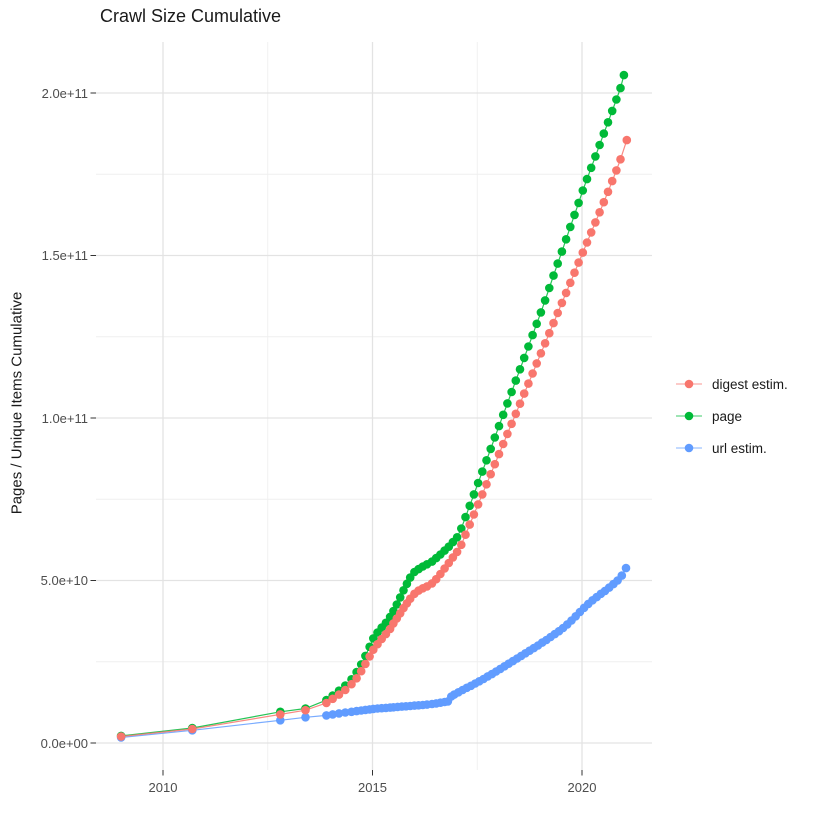 This screenshot has width=826, height=827. Describe the element at coordinates (750, 384) in the screenshot. I see `legend-label-digest: digest estim.` at that location.